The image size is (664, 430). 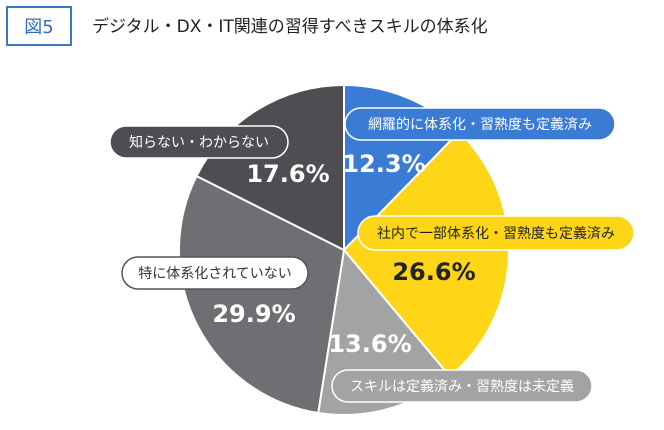 I want to click on value-label-1: 12.3%, so click(x=383, y=164).